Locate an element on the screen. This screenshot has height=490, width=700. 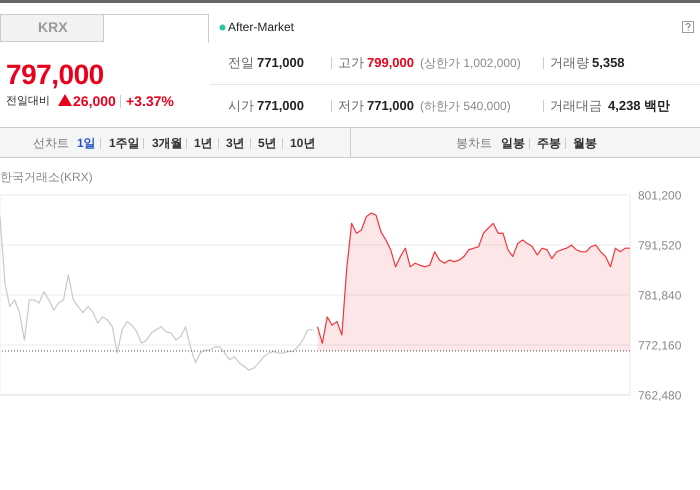
text: After-Market is located at coordinates (261, 27).